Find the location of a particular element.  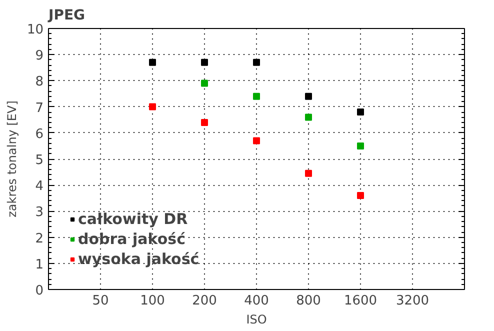

y-tick-label: 3 is located at coordinates (39, 212).